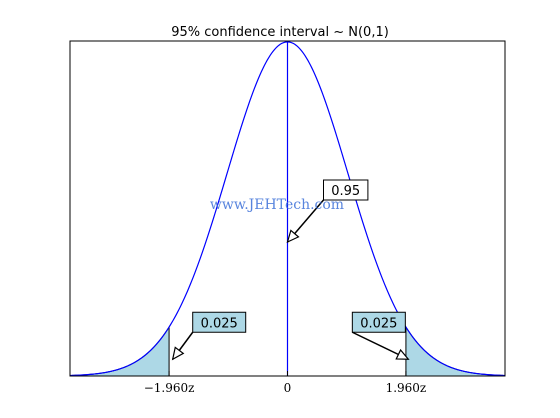 The height and width of the screenshot is (418, 560). I want to click on annotation: 0.95, so click(327, 211).